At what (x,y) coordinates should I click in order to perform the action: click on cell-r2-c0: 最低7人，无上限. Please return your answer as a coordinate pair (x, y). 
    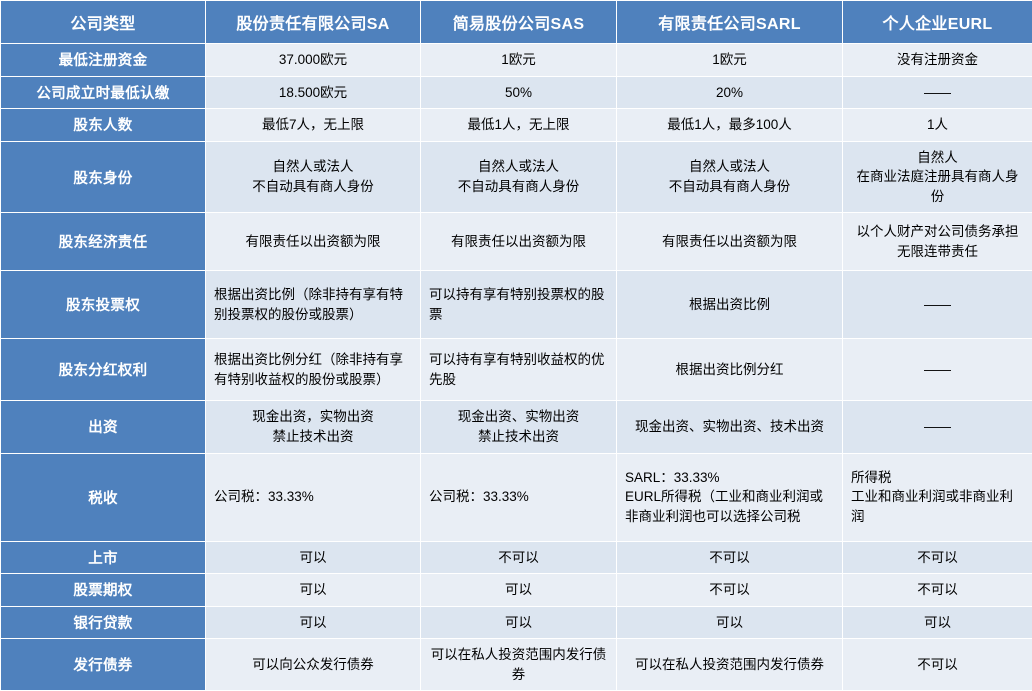
    Looking at the image, I should click on (313, 125).